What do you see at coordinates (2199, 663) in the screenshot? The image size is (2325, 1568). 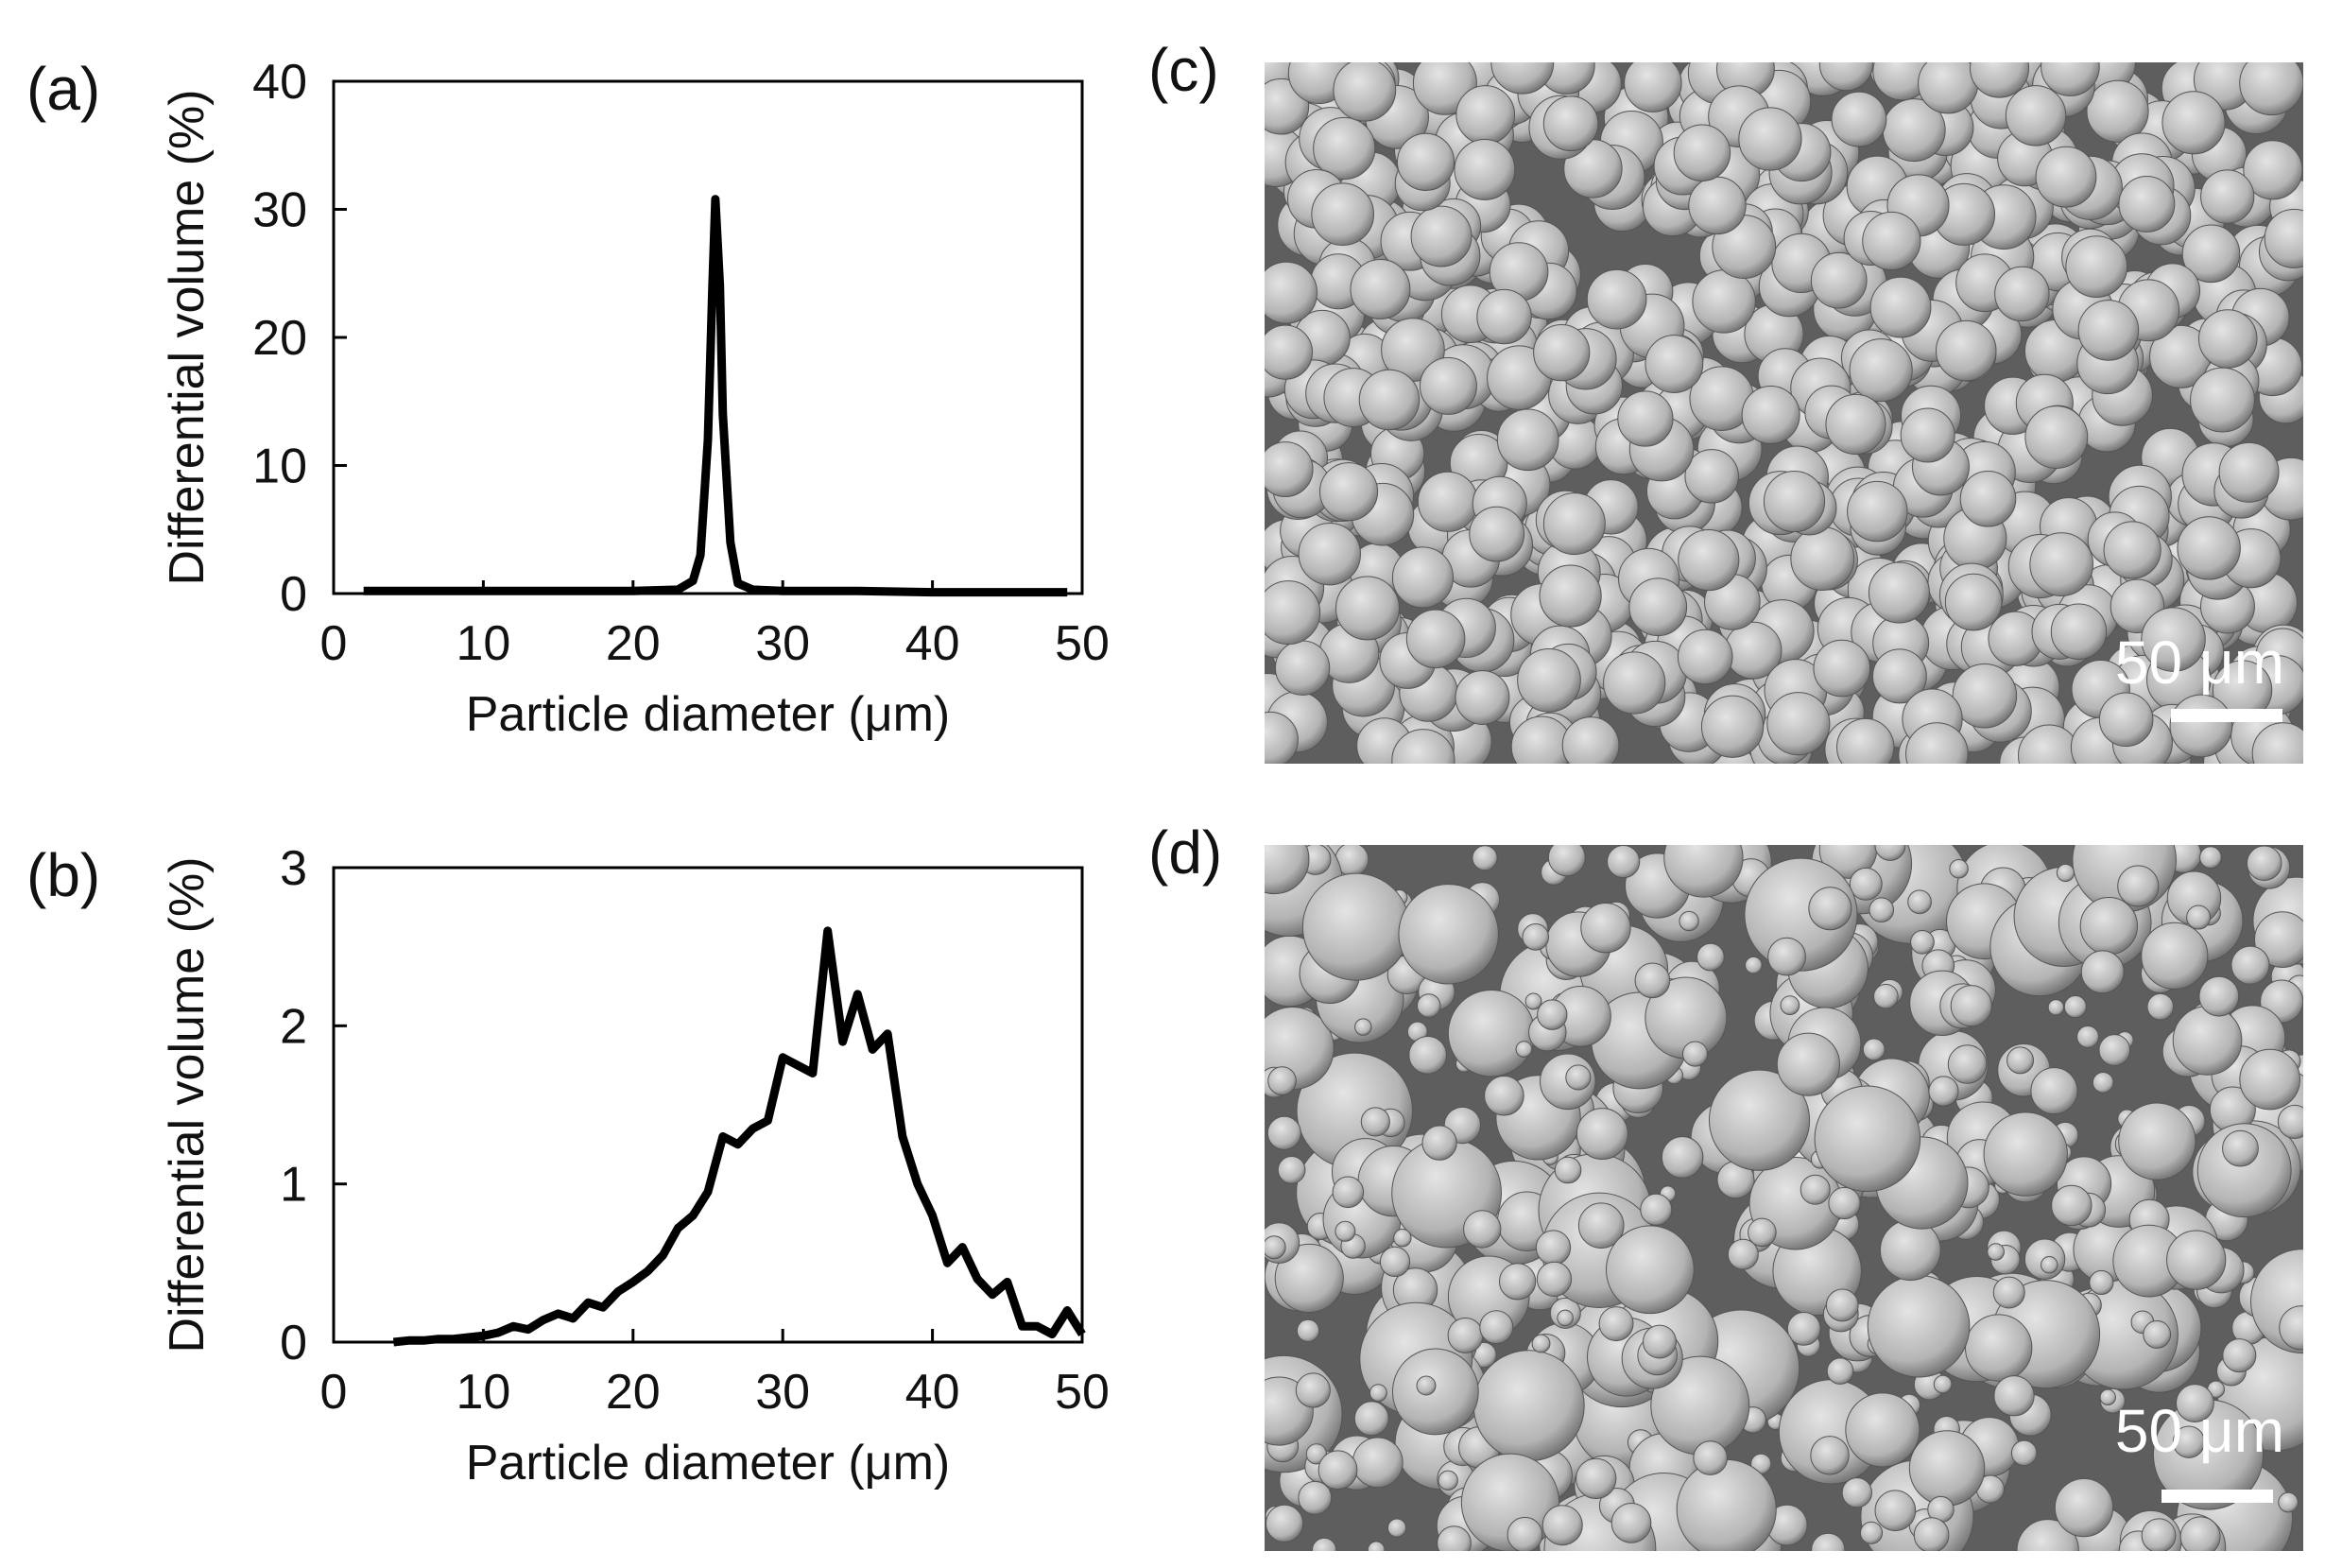 I see `scale-bar-label: 50 μm` at bounding box center [2199, 663].